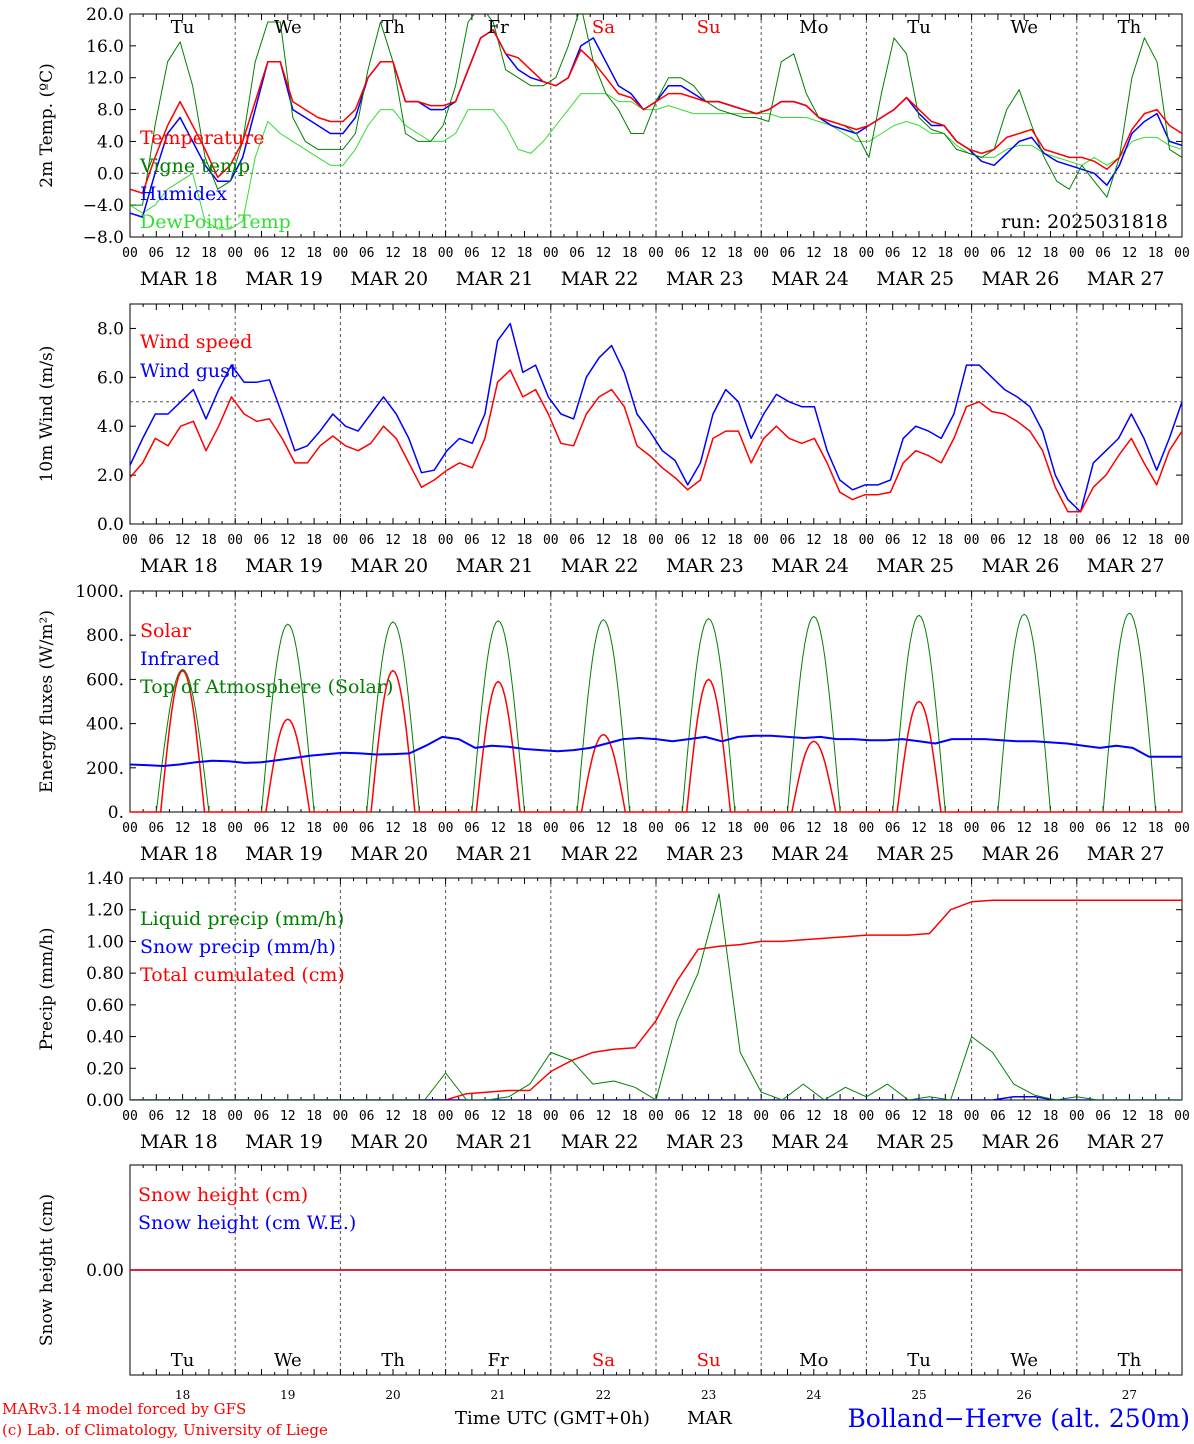  I want to click on legend-entry: Infrared, so click(180, 659).